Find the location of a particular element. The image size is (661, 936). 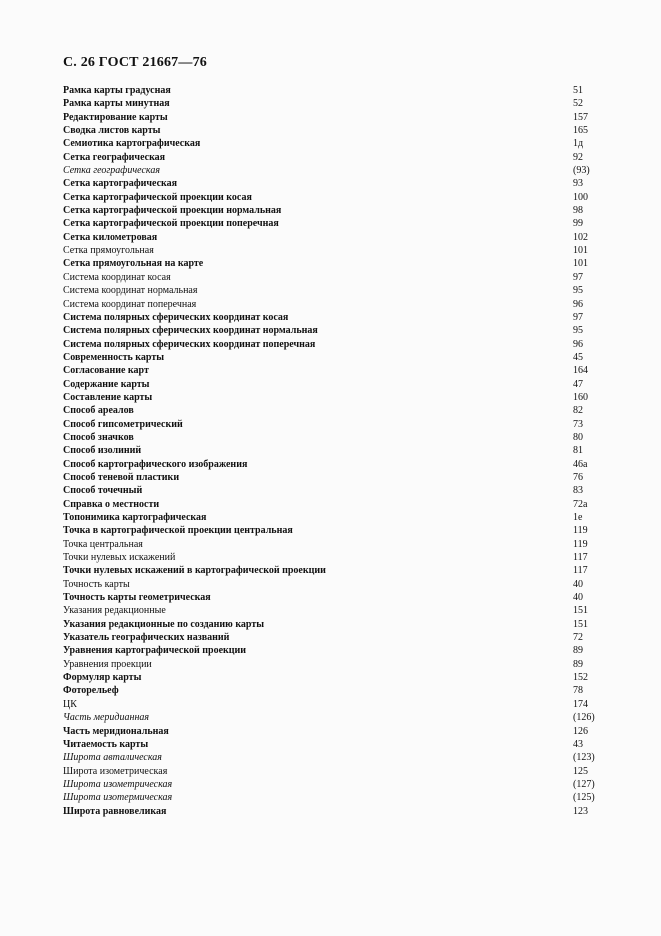

index-page-ref: 73 is located at coordinates (578, 424).